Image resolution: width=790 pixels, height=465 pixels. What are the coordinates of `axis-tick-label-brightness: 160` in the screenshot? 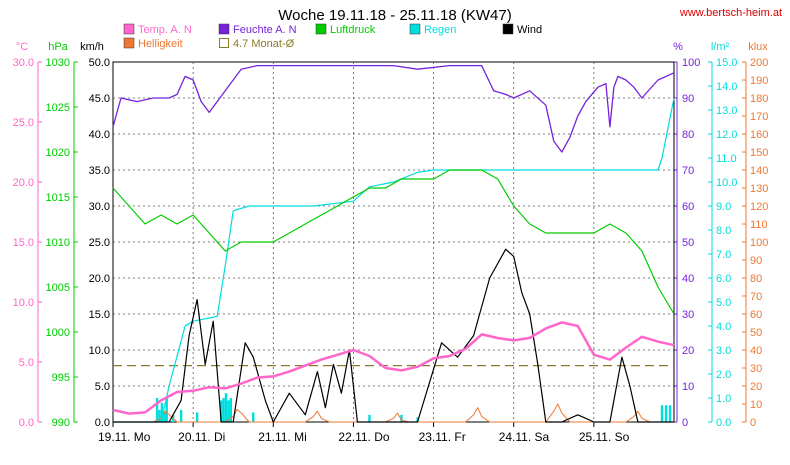 It's located at (759, 135).